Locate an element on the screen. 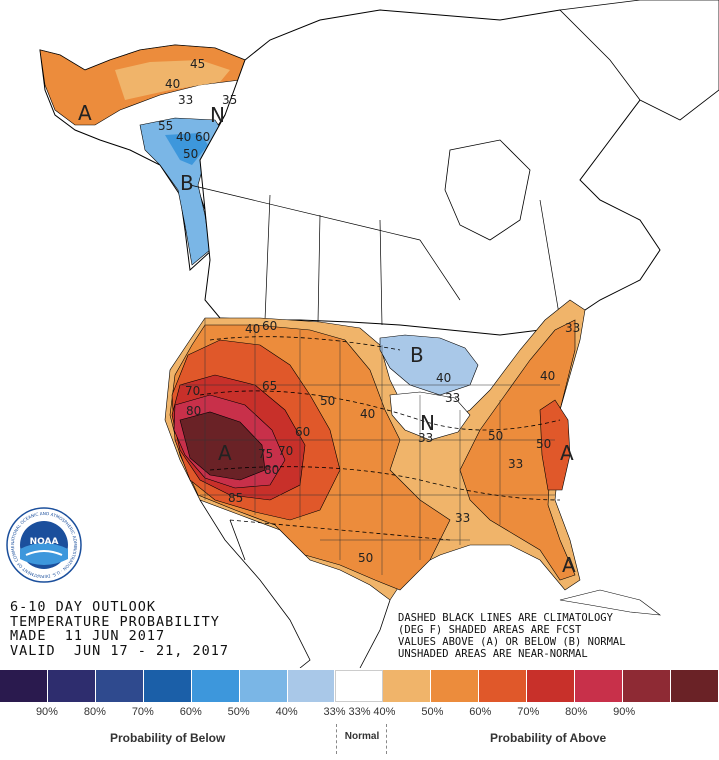 This screenshot has height=760, width=719. note-line: DASHED BLACK LINES ARE CLIMATOLOGY is located at coordinates (505, 618).